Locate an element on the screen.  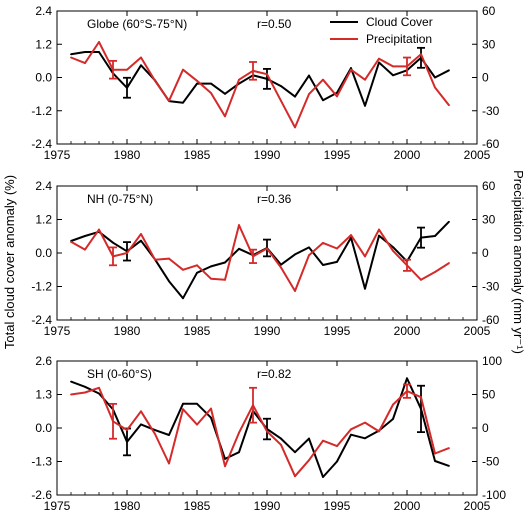
y-right-tick-label: -100 is located at coordinates (494, 495).